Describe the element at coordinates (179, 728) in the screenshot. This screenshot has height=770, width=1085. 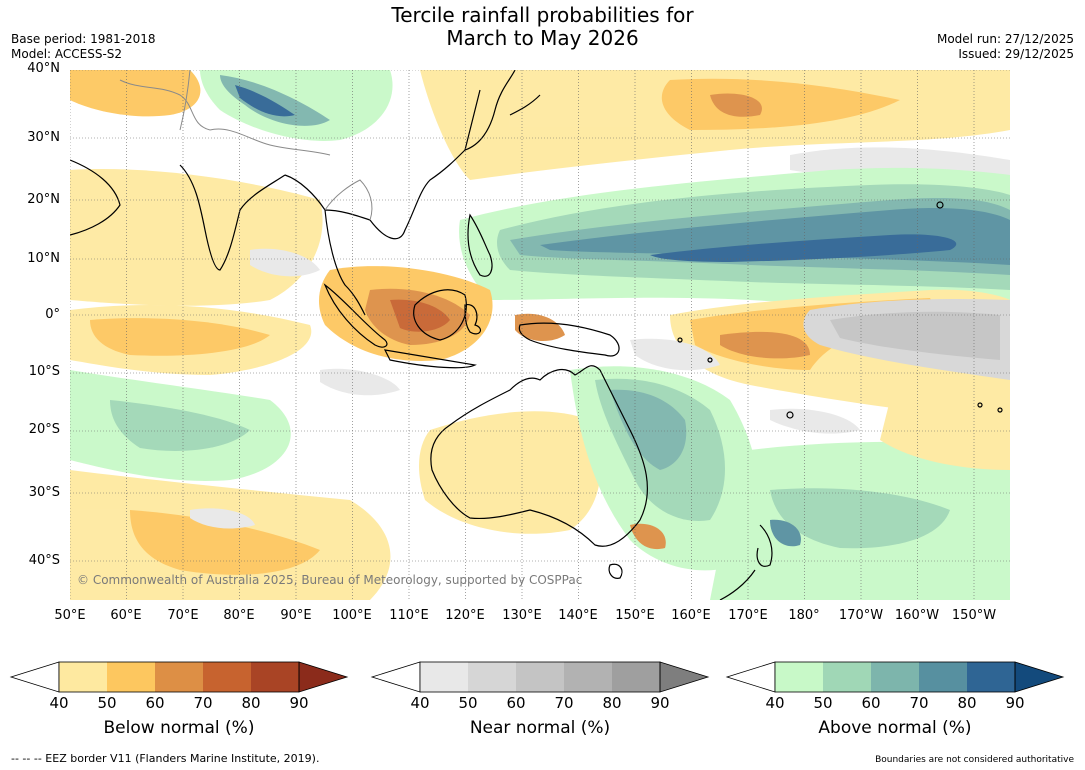
I see `colorbar-title-below-normal: Below normal (%)` at that location.